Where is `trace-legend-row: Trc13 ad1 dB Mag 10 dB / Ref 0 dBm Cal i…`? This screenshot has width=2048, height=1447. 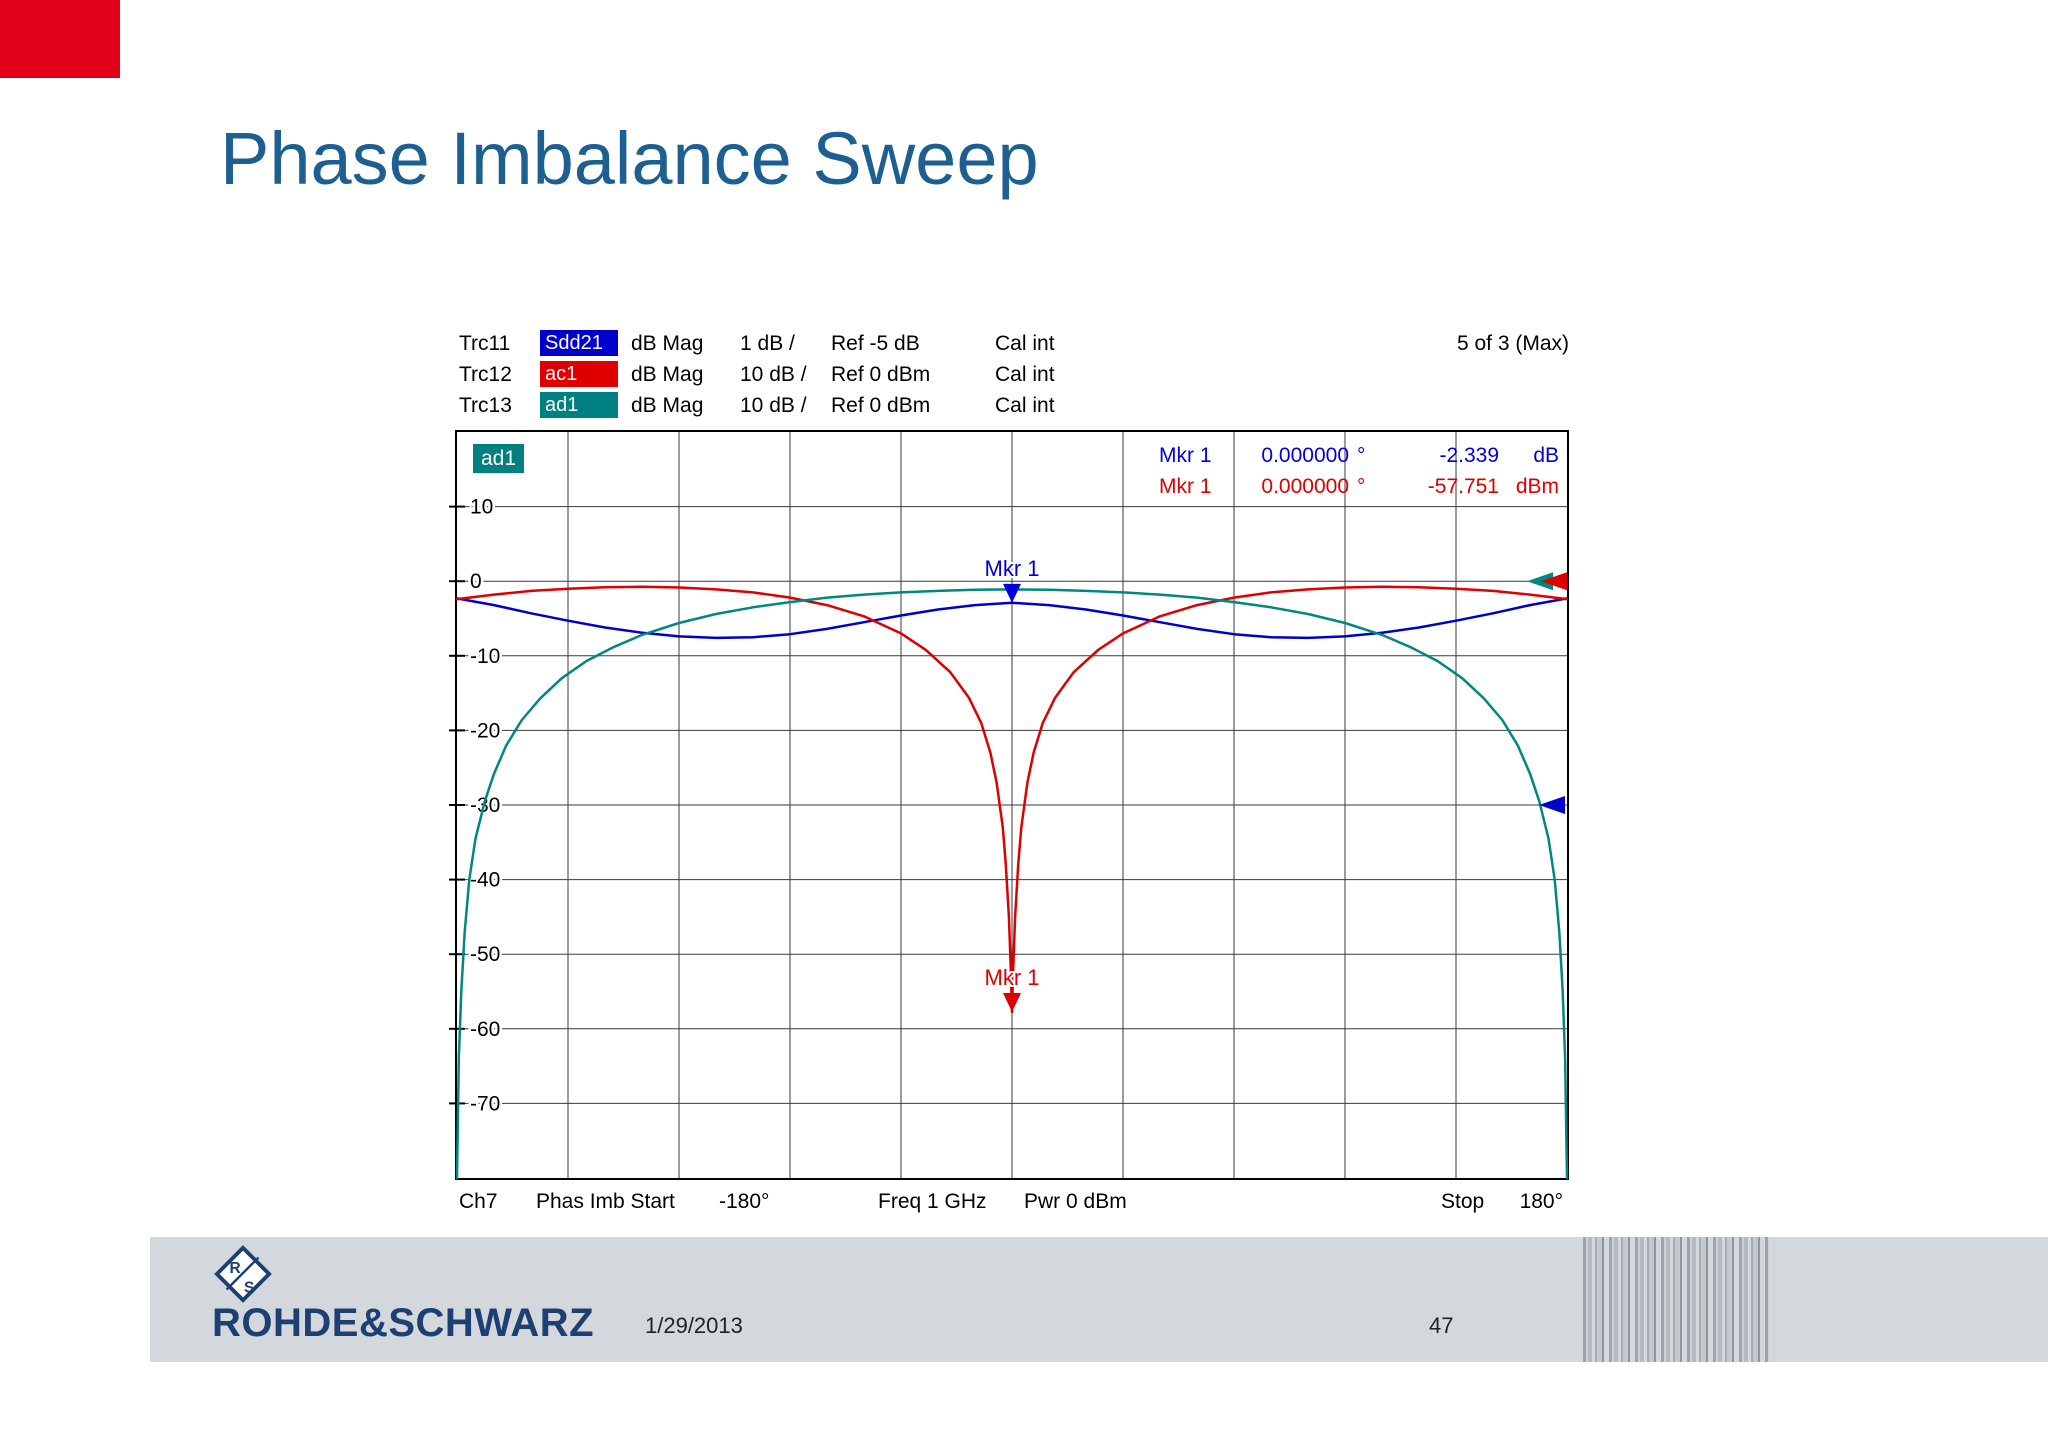
trace-legend-row: Trc13 ad1 dB Mag 10 dB / Ref 0 dBm Cal i… is located at coordinates (1014, 407).